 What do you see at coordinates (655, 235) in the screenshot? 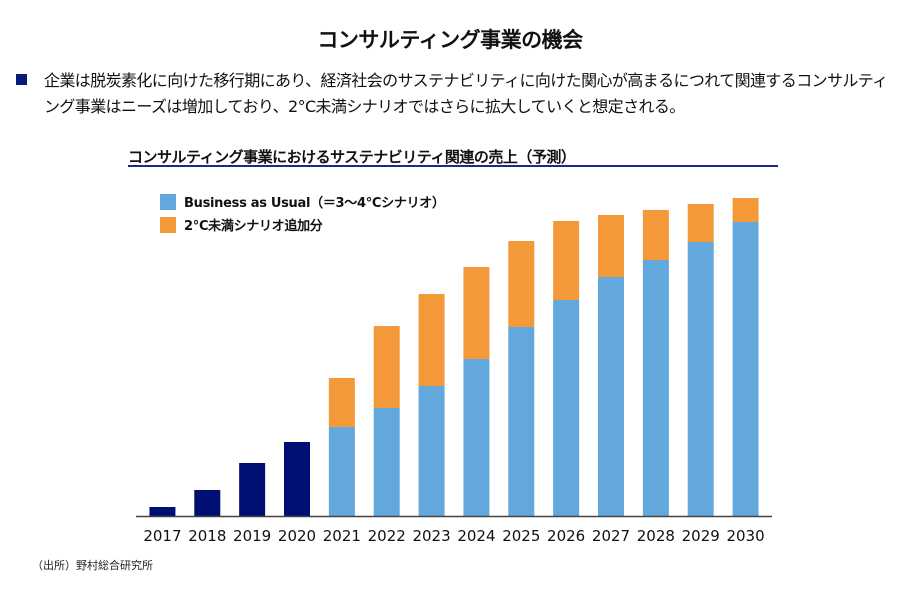
I see `bar-2028-additional` at bounding box center [655, 235].